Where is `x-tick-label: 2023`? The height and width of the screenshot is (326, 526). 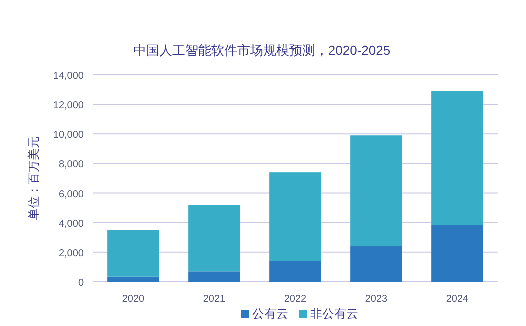 x-tick-label: 2023 is located at coordinates (376, 299).